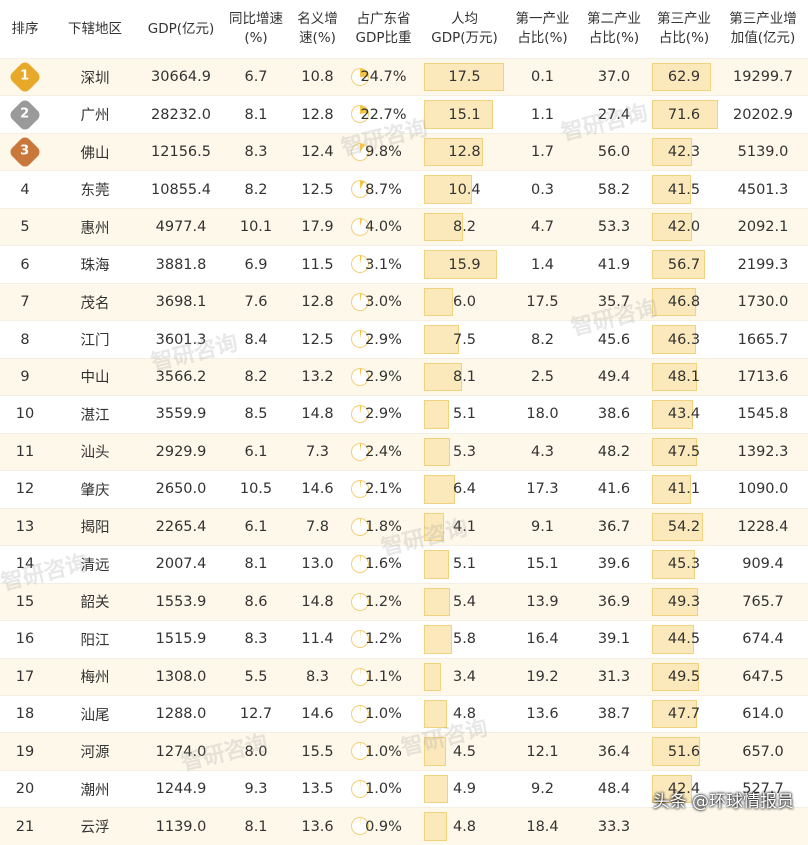 The image size is (808, 845). Describe the element at coordinates (684, 677) in the screenshot. I see `cell-text: 49.5` at that location.